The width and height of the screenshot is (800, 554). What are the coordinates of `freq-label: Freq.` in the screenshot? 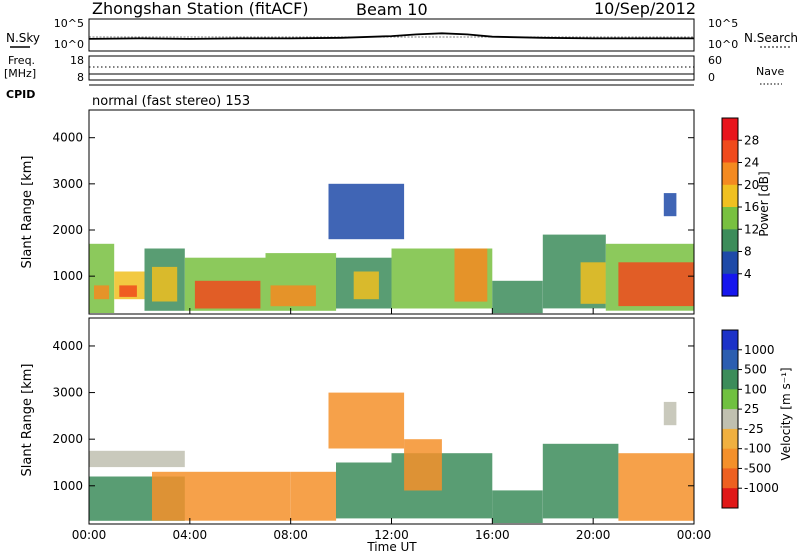 It's located at (21, 60).